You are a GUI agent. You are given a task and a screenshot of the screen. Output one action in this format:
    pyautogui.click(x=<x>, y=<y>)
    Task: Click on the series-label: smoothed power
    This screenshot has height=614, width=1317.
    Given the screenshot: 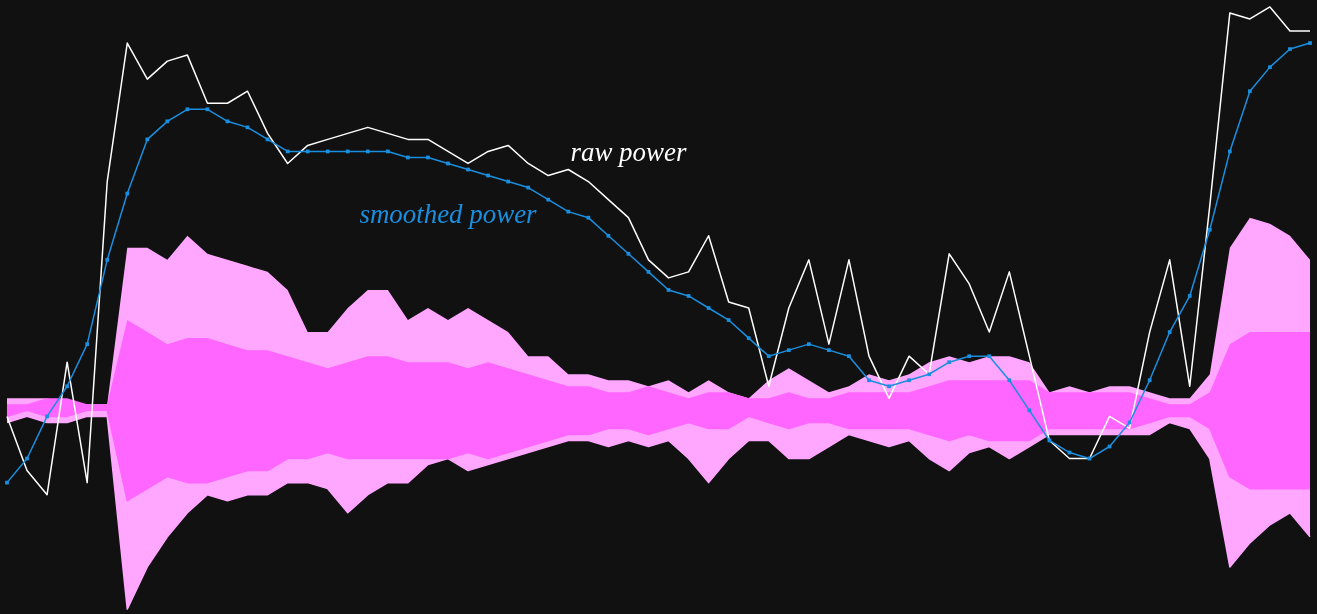 What is the action you would take?
    pyautogui.click(x=448, y=214)
    